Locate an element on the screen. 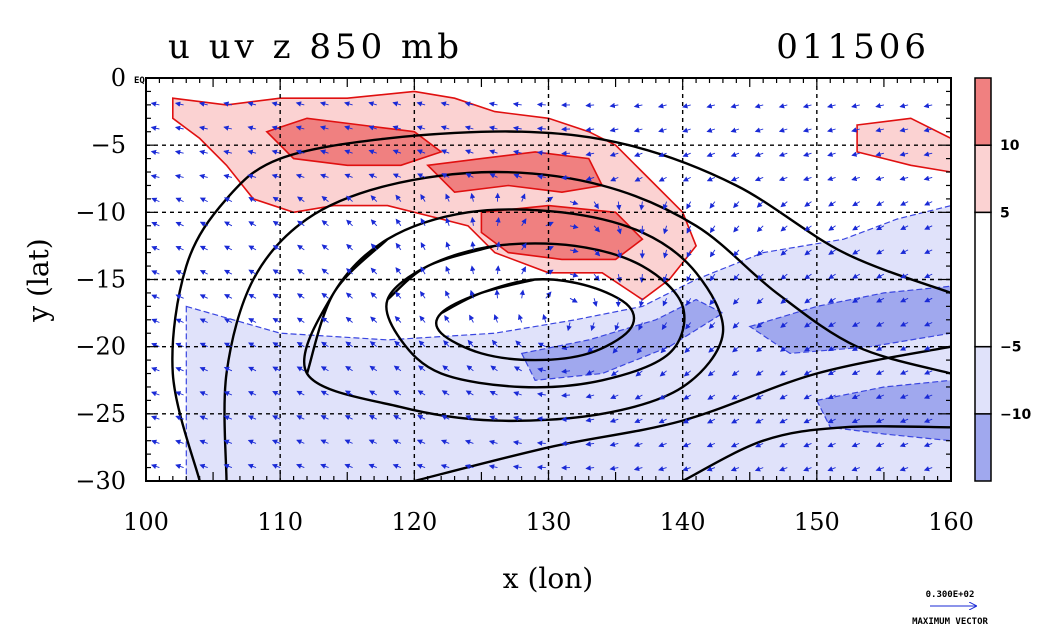 Image resolution: width=1056 pixels, height=631 pixels. colorbar-segment is located at coordinates (983, 179).